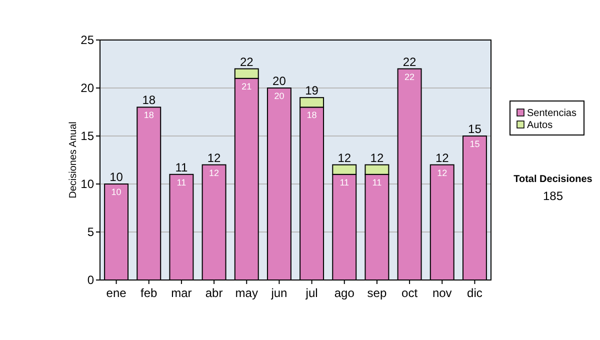  What do you see at coordinates (181, 293) in the screenshot?
I see `x-tick-label: mar` at bounding box center [181, 293].